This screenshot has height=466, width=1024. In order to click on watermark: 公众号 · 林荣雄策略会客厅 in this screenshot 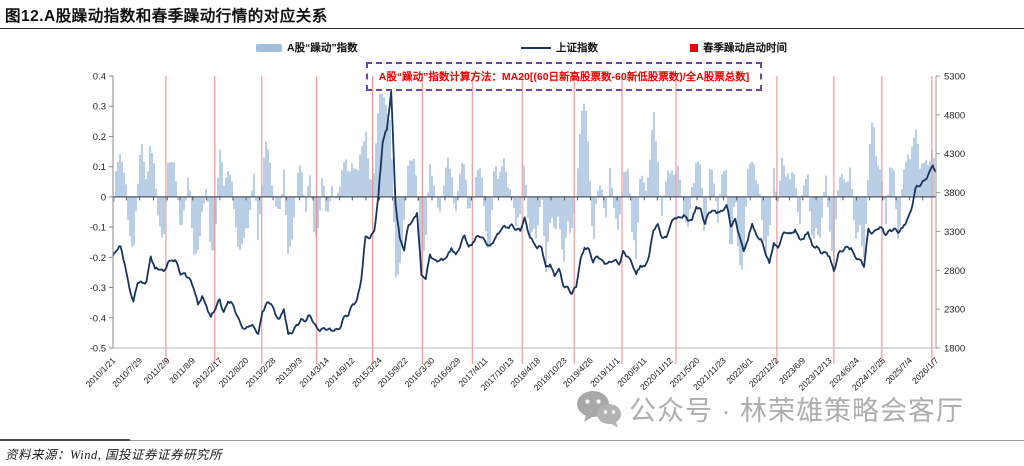, I will do `click(770, 408)`.